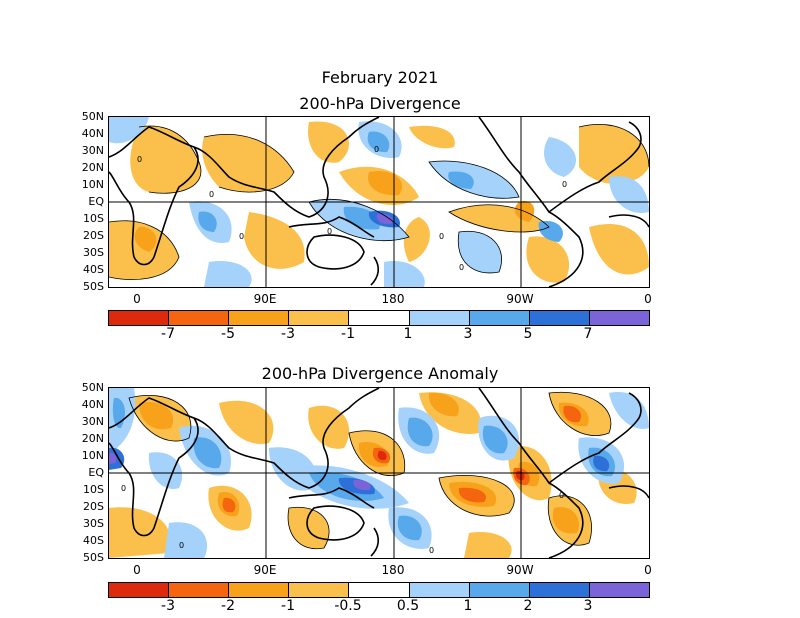 The image size is (800, 618). Describe the element at coordinates (528, 334) in the screenshot. I see `colorbar-label: 5` at that location.